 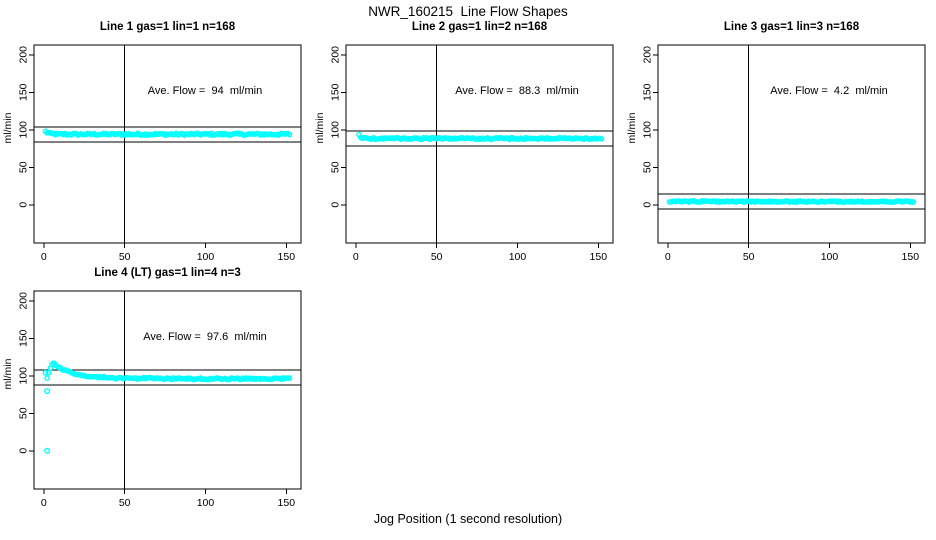 I want to click on panel-title: Line 1 gas=1 lin=1 n=168, so click(x=167, y=27).